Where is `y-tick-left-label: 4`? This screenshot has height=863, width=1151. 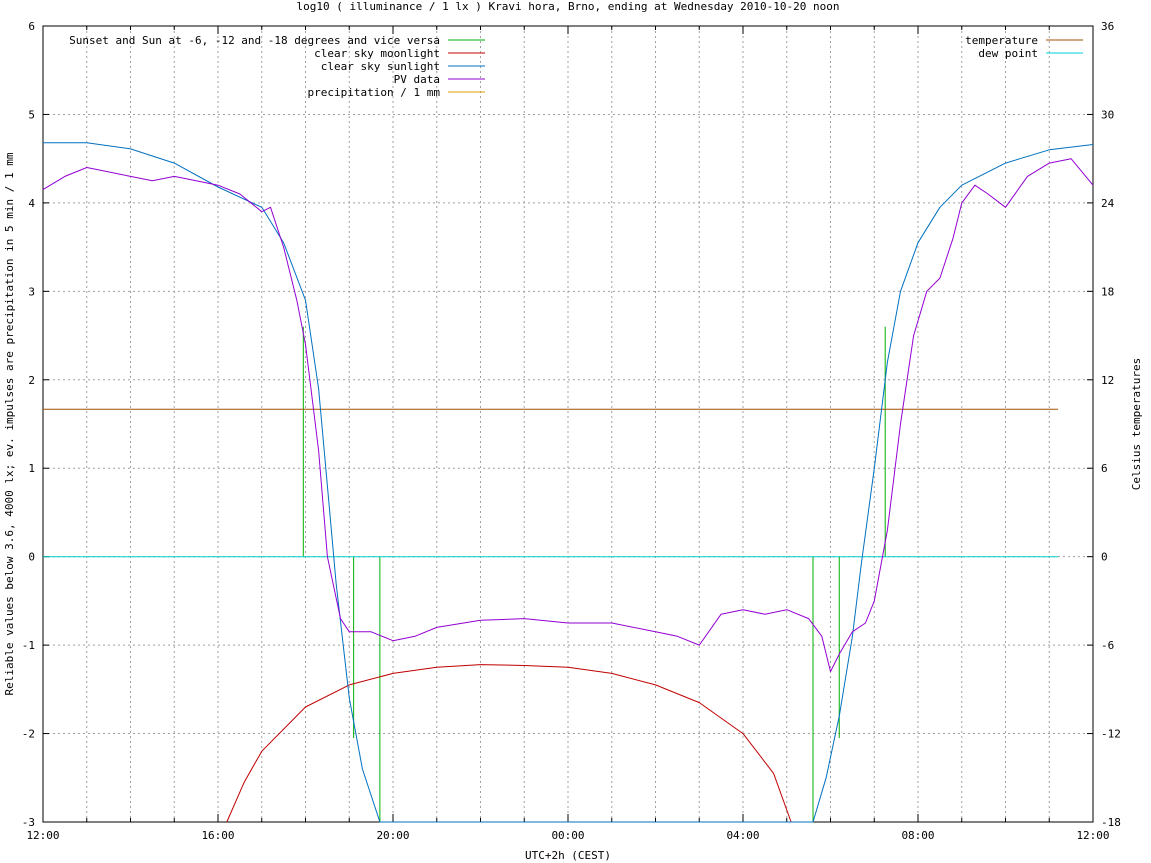 y-tick-left-label: 4 is located at coordinates (31, 203).